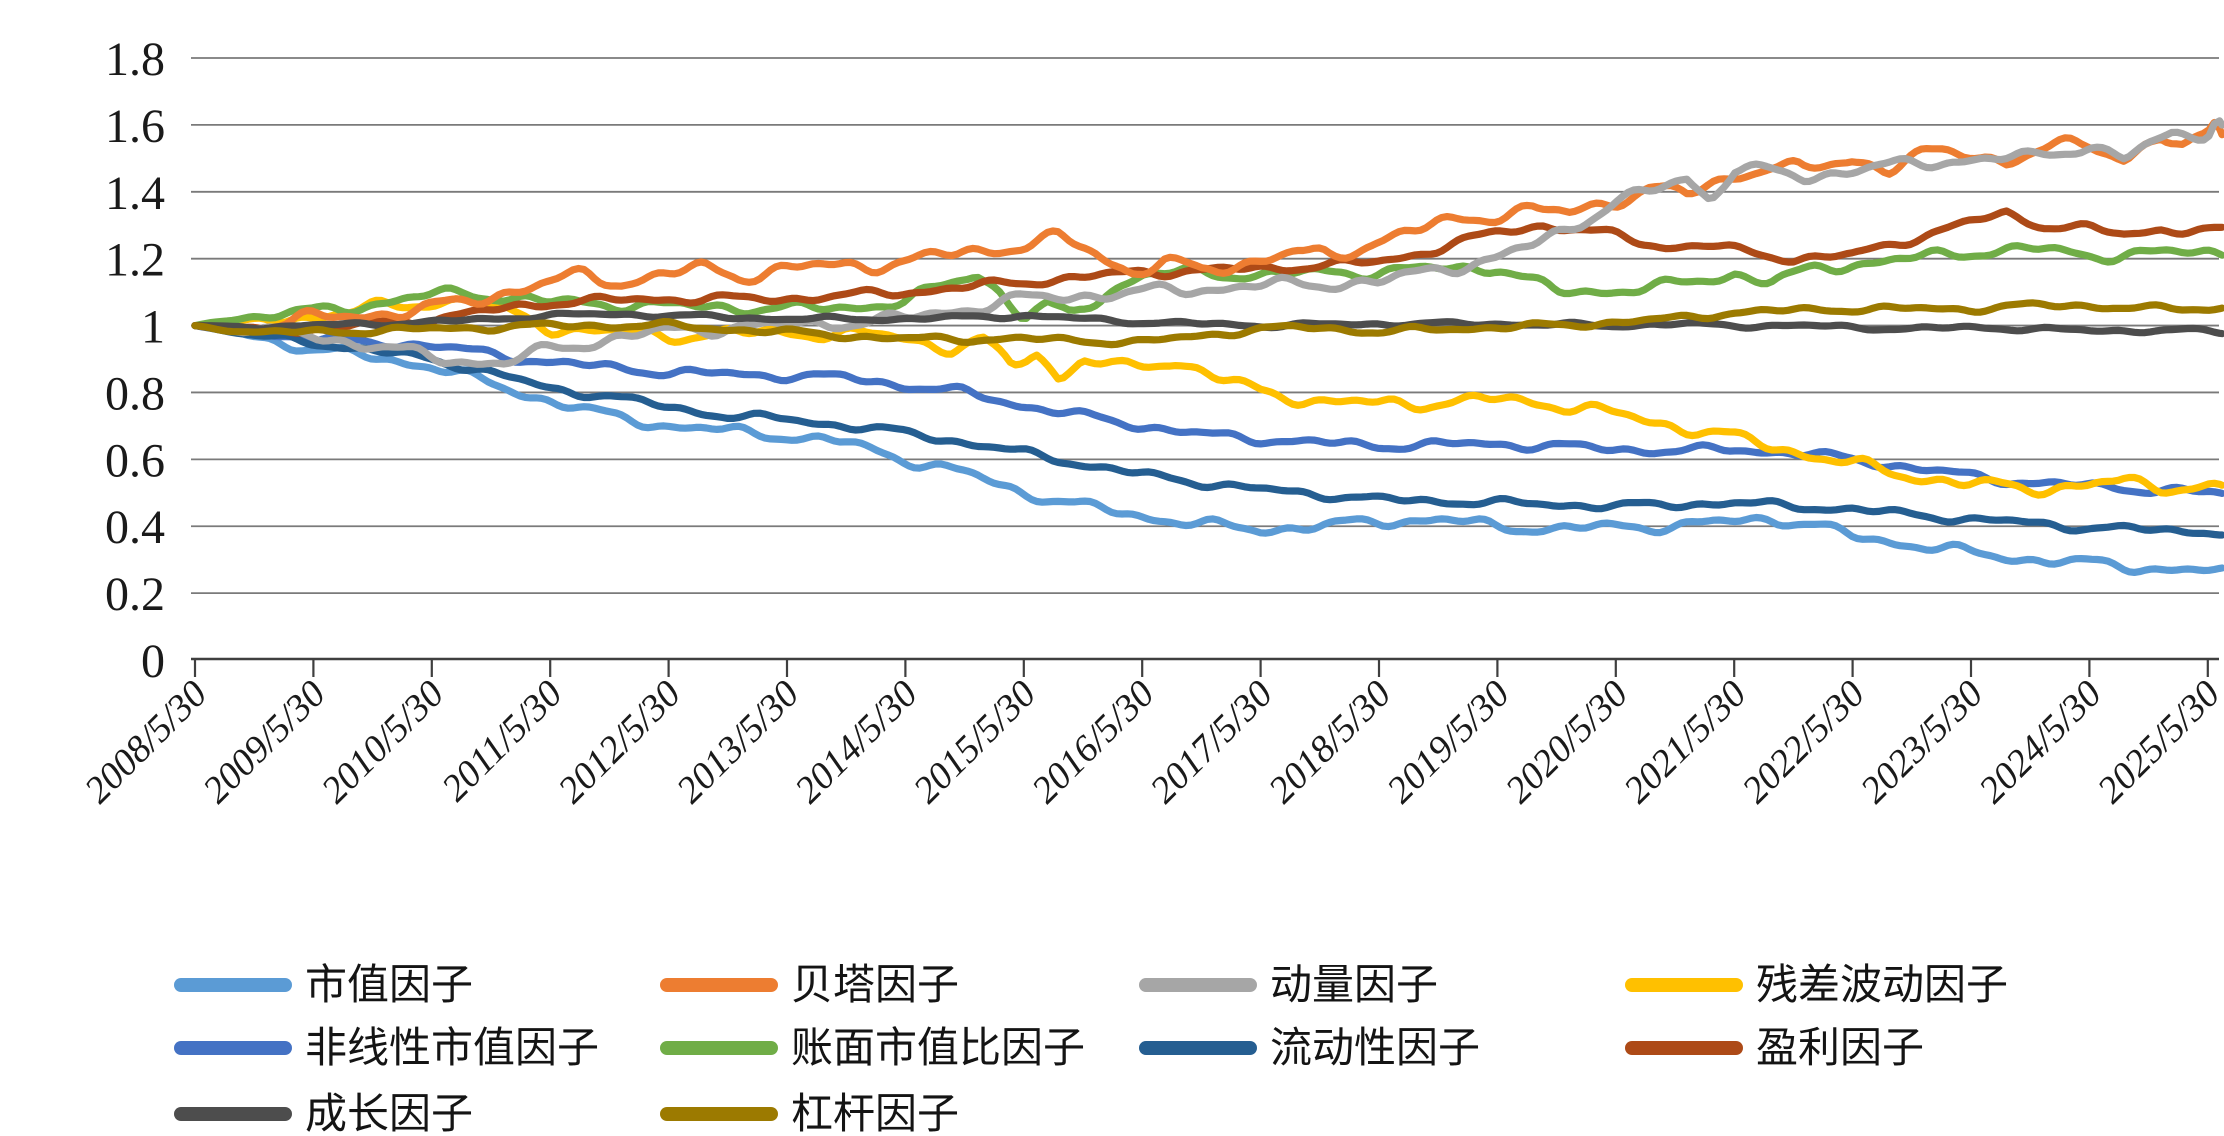 The height and width of the screenshot is (1136, 2224). I want to click on legend-label-book-to-market-factor: 账面市值比因子, so click(938, 1047).